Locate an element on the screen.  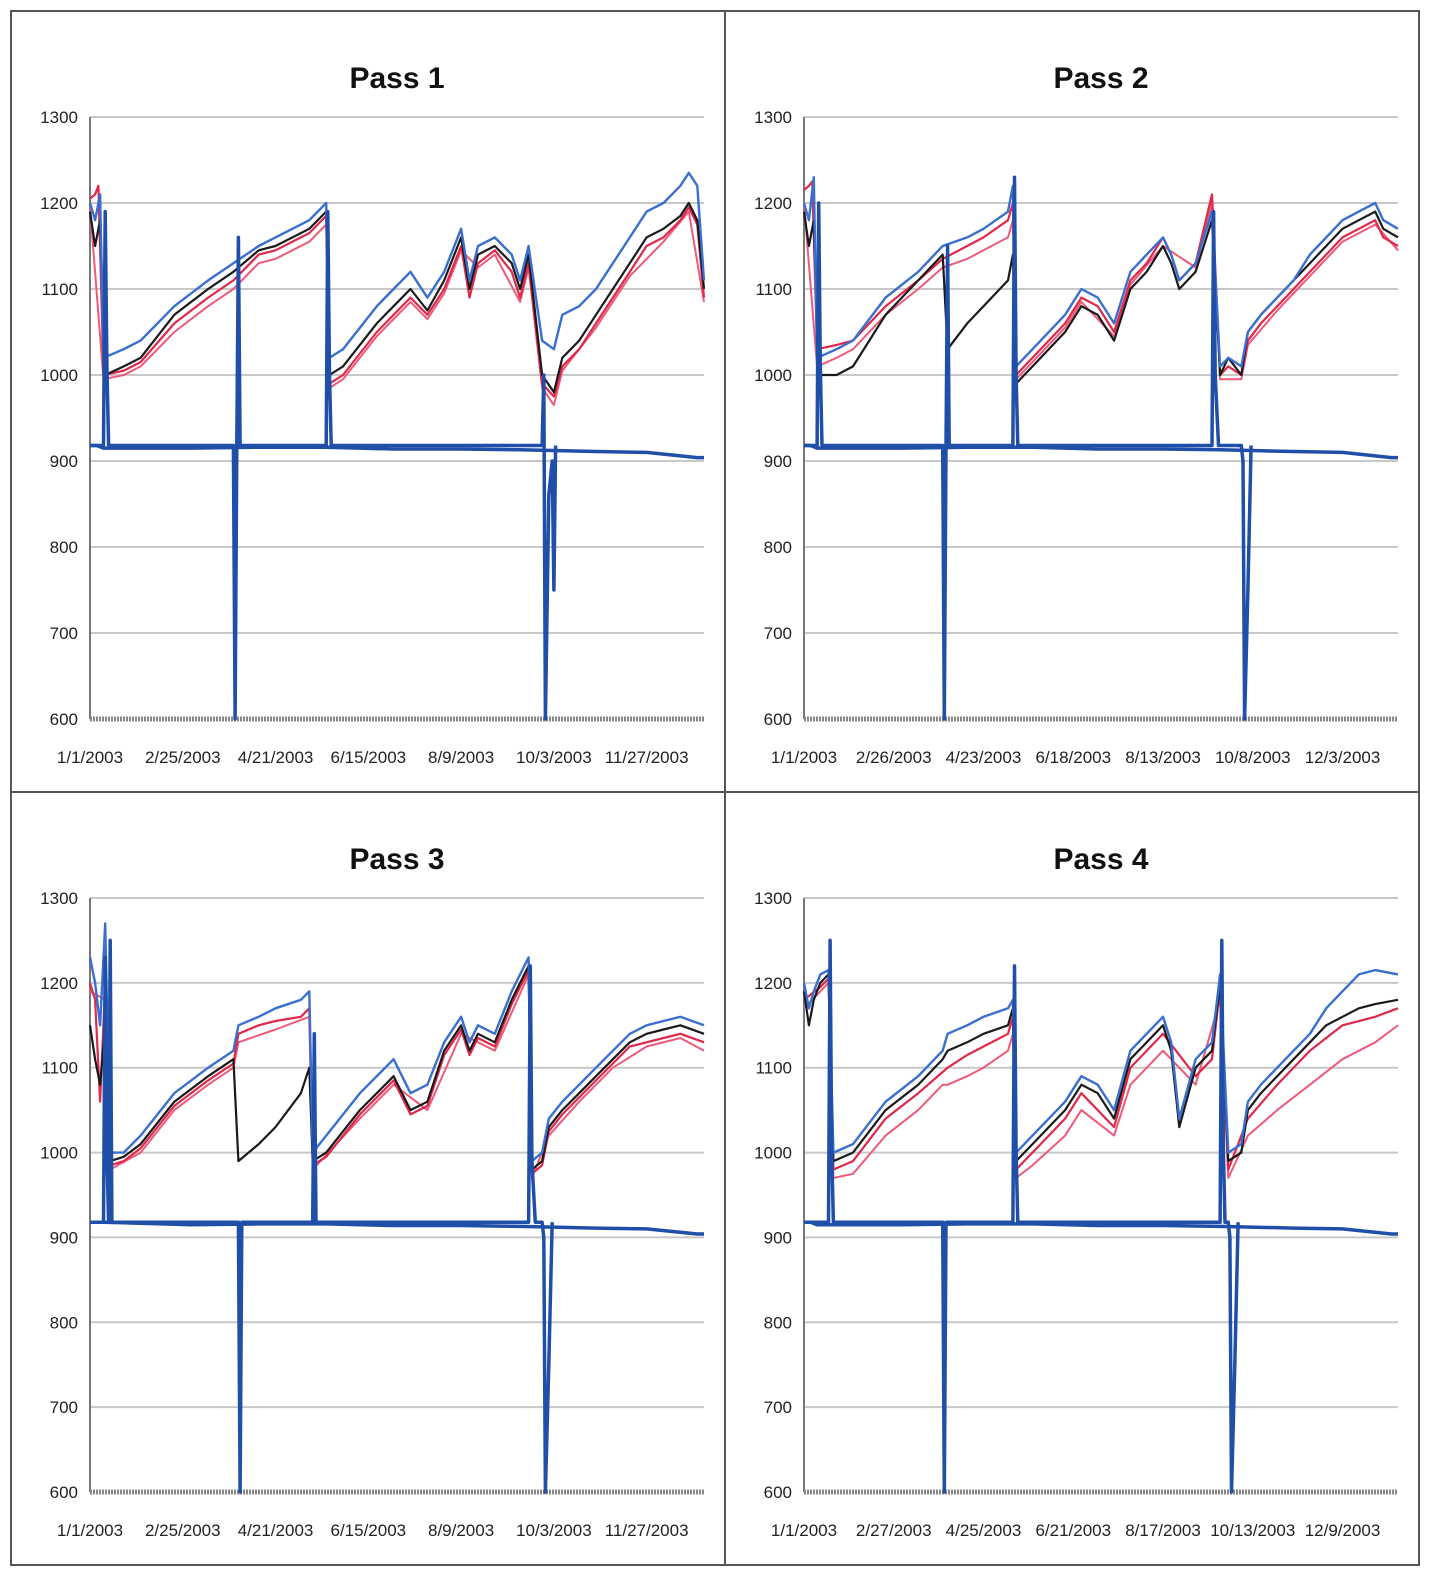
x-tick-label: 4/23/2003 is located at coordinates (984, 757).